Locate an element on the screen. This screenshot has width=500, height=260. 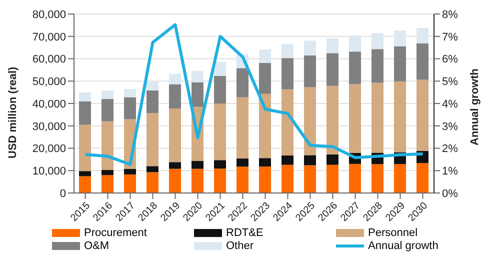
legend-label: O&M is located at coordinates (97, 246).